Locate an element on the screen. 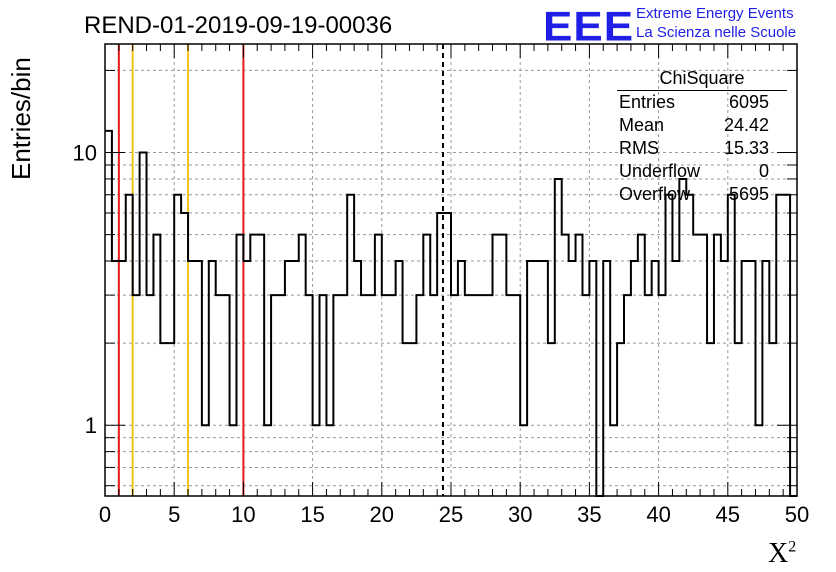 The width and height of the screenshot is (836, 572). x-tick-label: 20 is located at coordinates (382, 514).